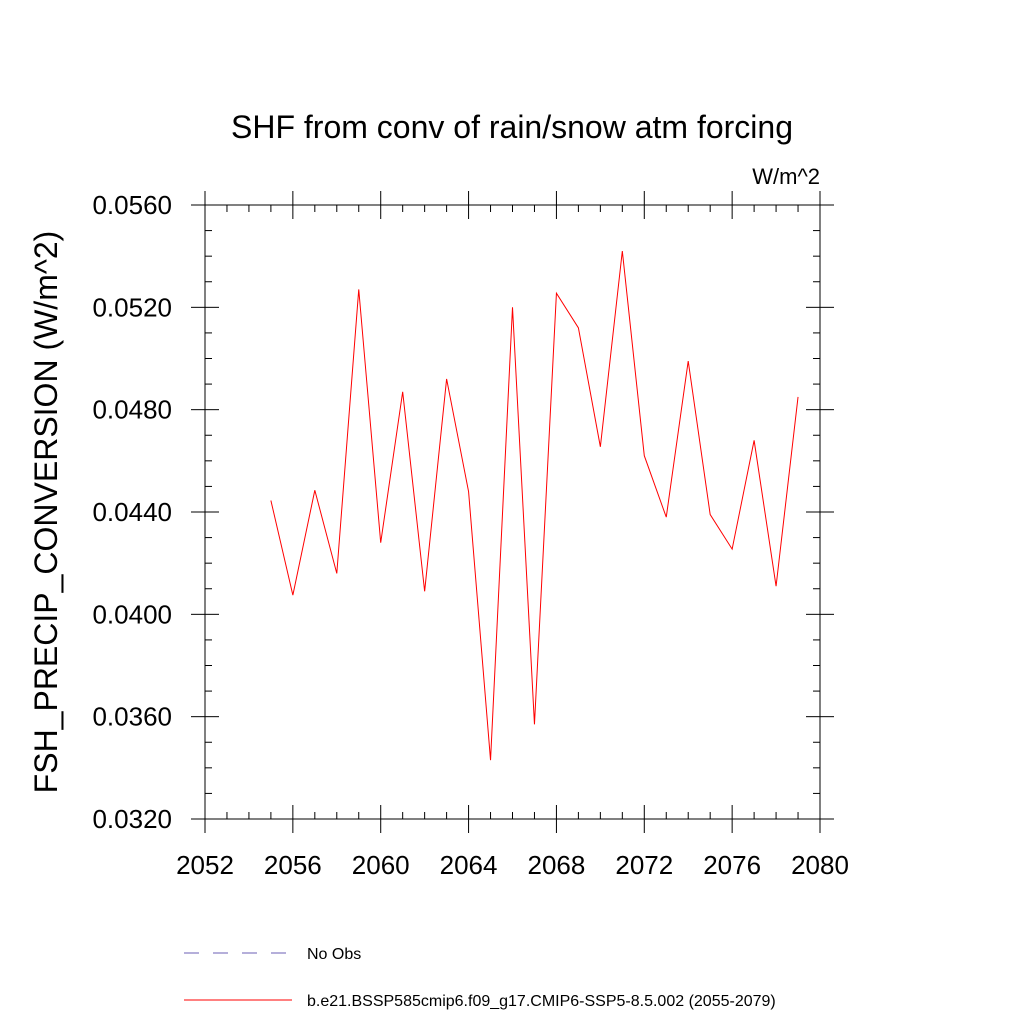 This screenshot has height=1024, width=1024. What do you see at coordinates (132, 410) in the screenshot?
I see `y-tick-label: 0.0480` at bounding box center [132, 410].